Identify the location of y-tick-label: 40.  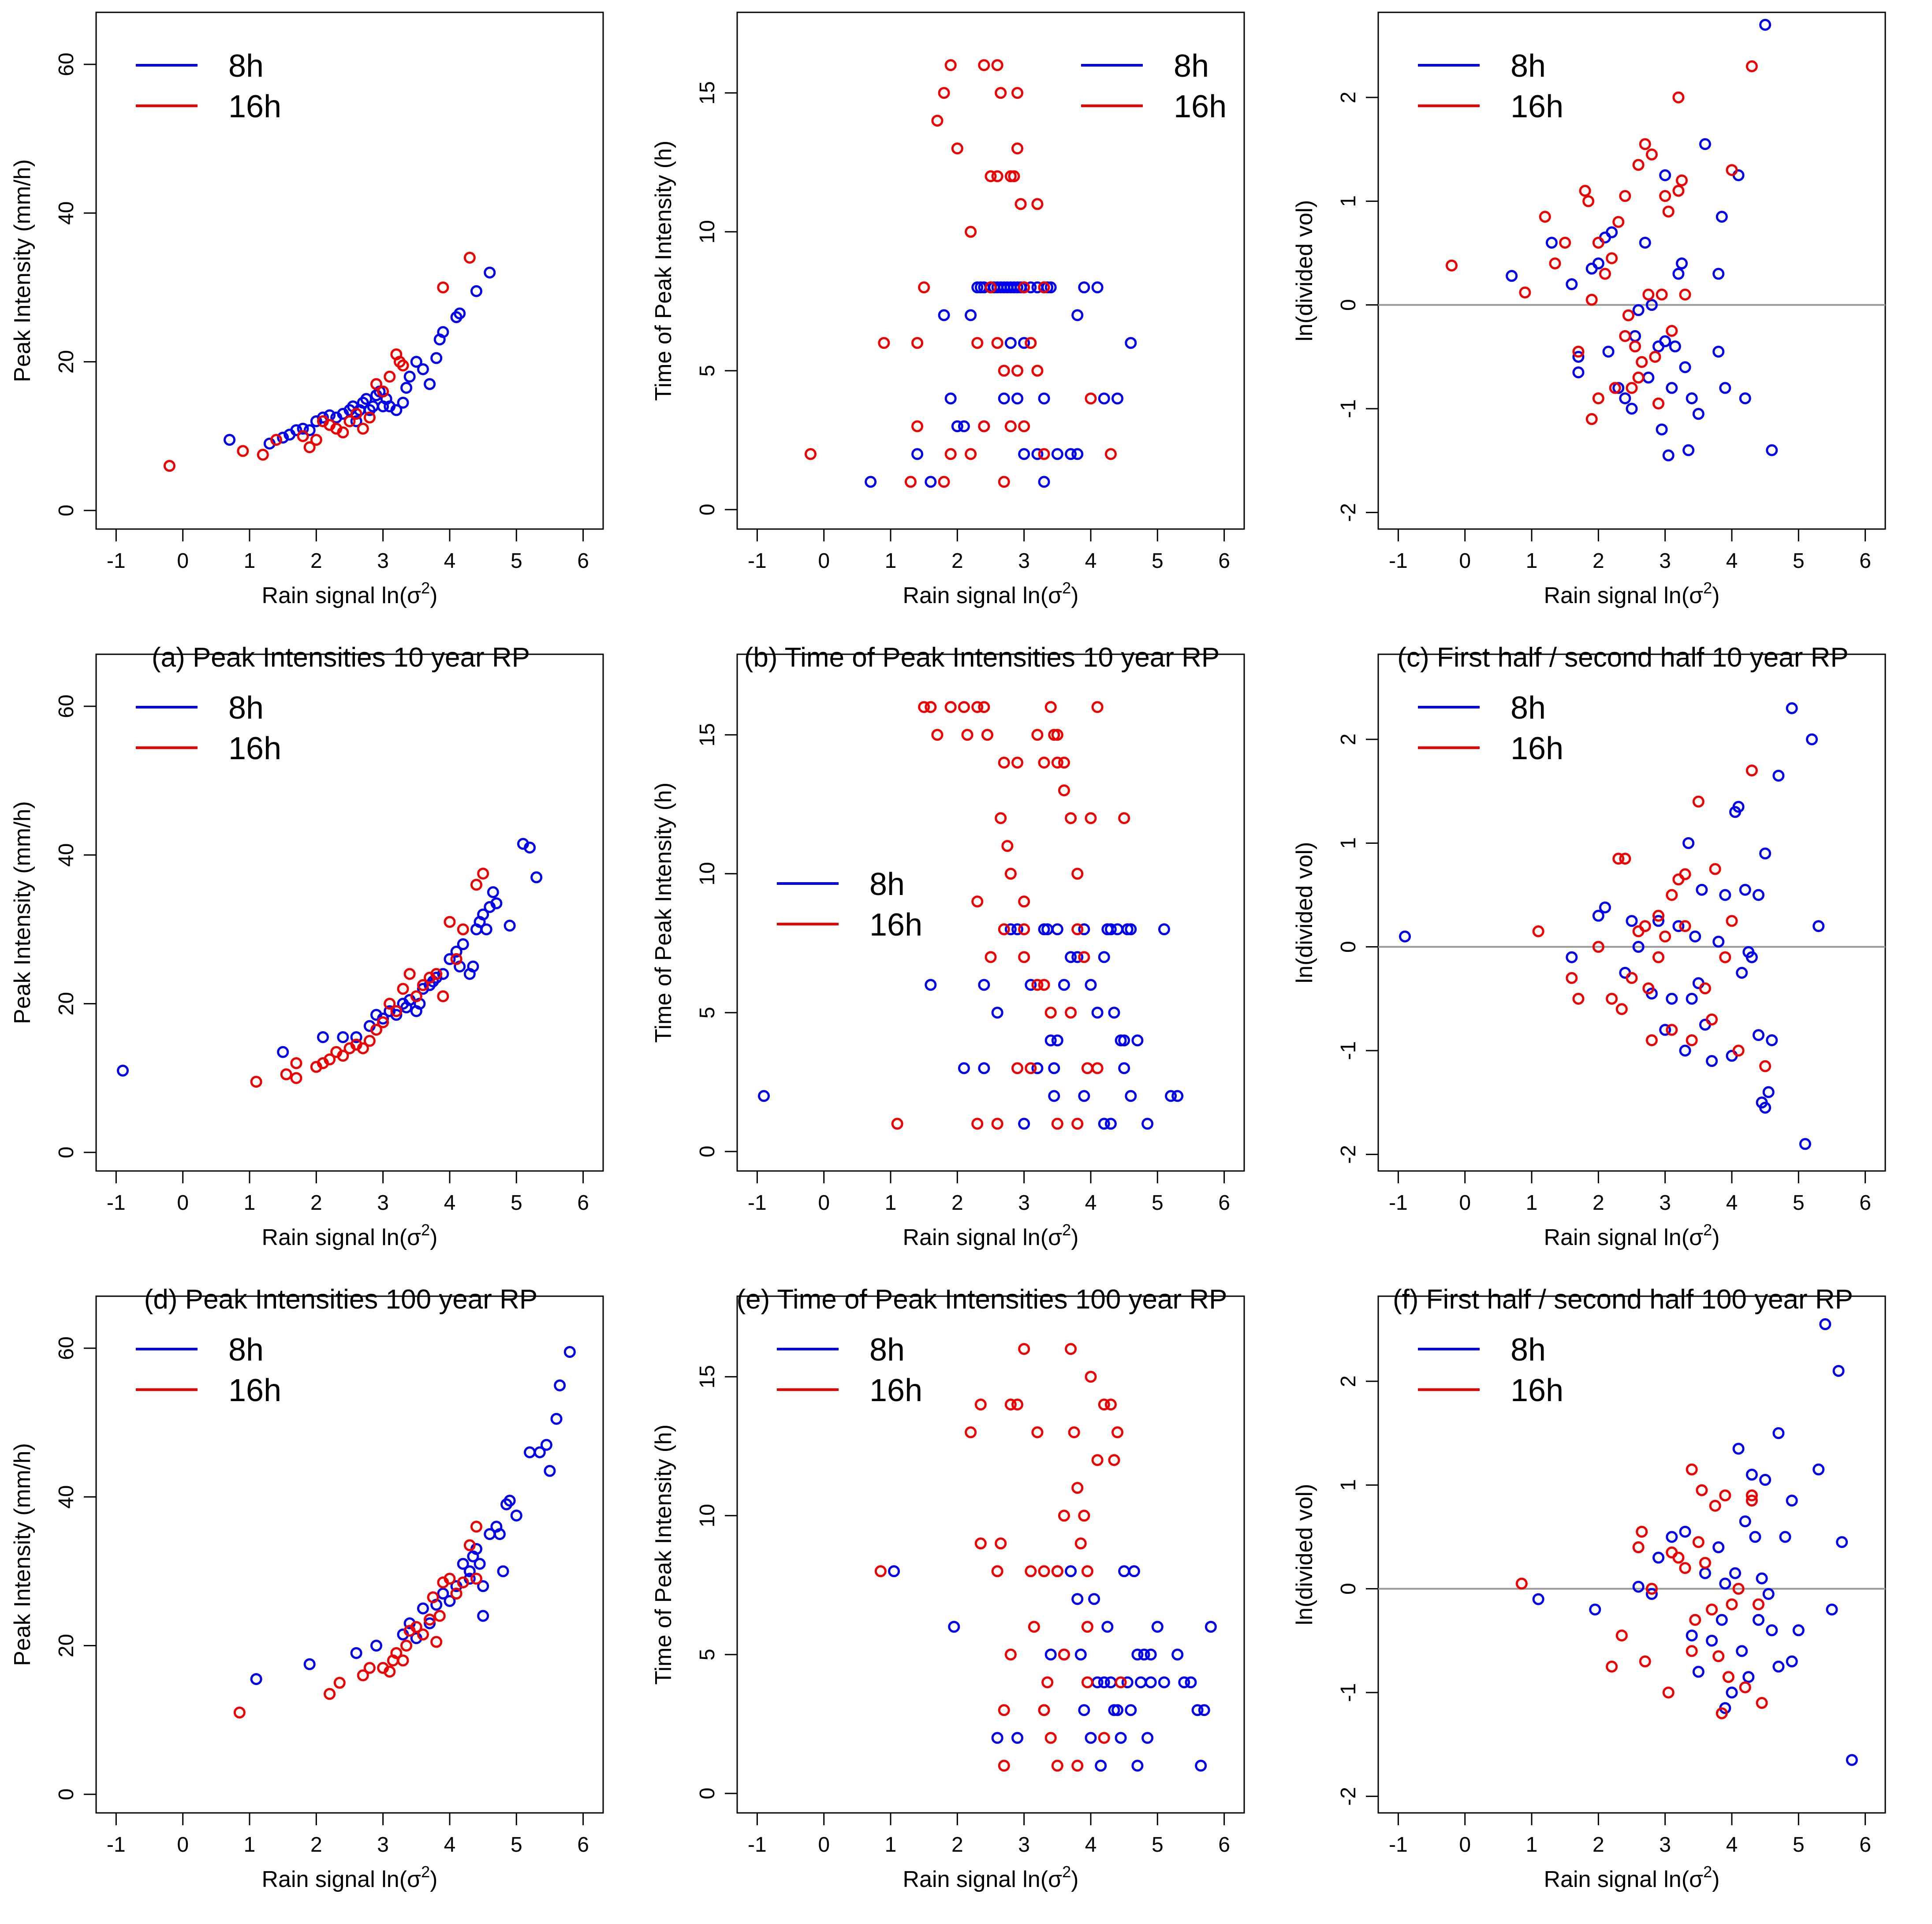
(66, 213).